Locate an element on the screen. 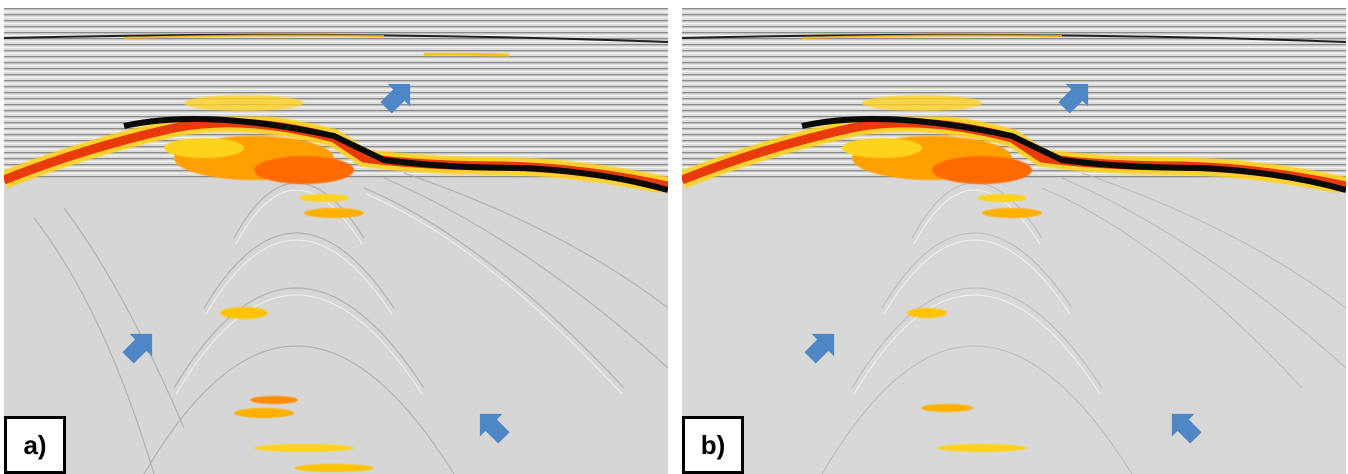 This screenshot has width=1348, height=474. panel-label-b: b) is located at coordinates (713, 444).